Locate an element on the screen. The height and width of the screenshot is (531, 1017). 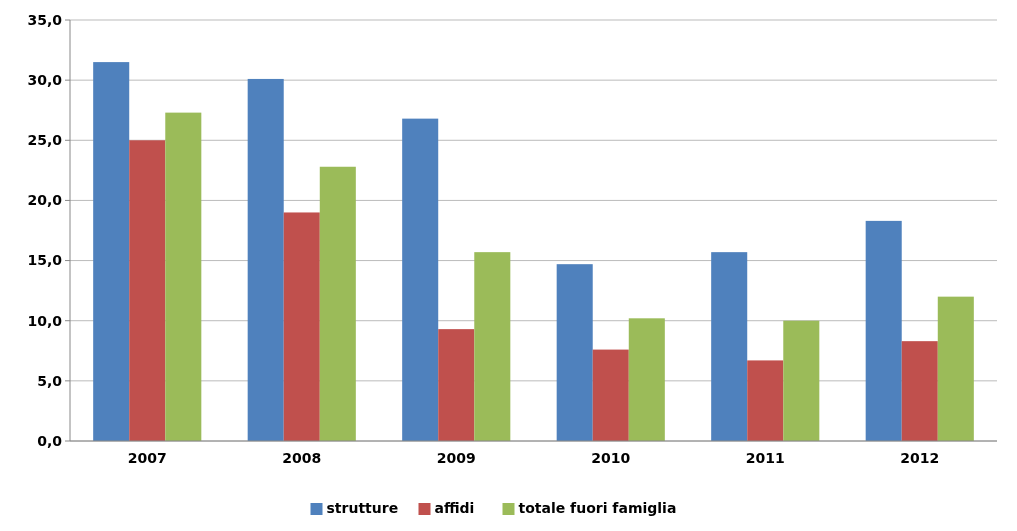
y-tick-label: 25,0 is located at coordinates (45, 140).